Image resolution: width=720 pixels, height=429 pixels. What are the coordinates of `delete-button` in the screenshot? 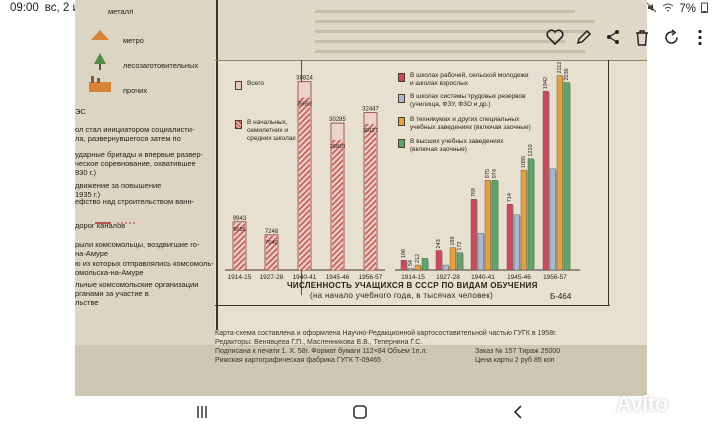 It's located at (642, 37).